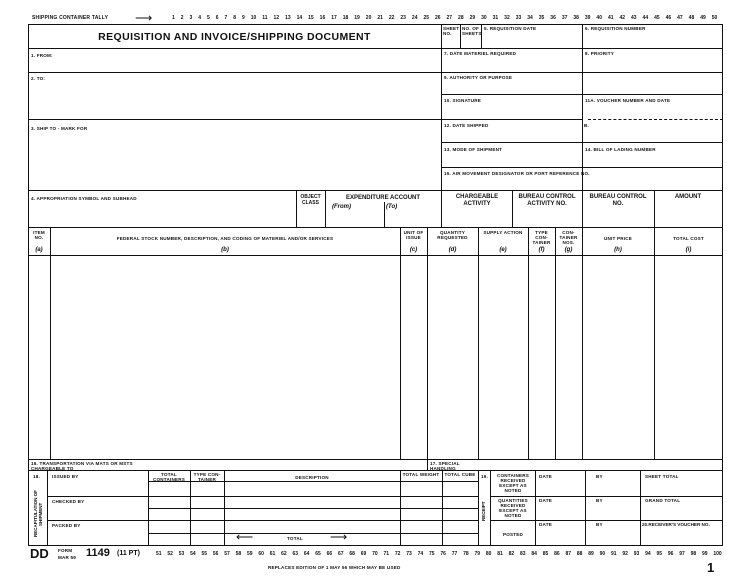 This screenshot has height=585, width=750. I want to click on date-label-1: DATE, so click(545, 476).